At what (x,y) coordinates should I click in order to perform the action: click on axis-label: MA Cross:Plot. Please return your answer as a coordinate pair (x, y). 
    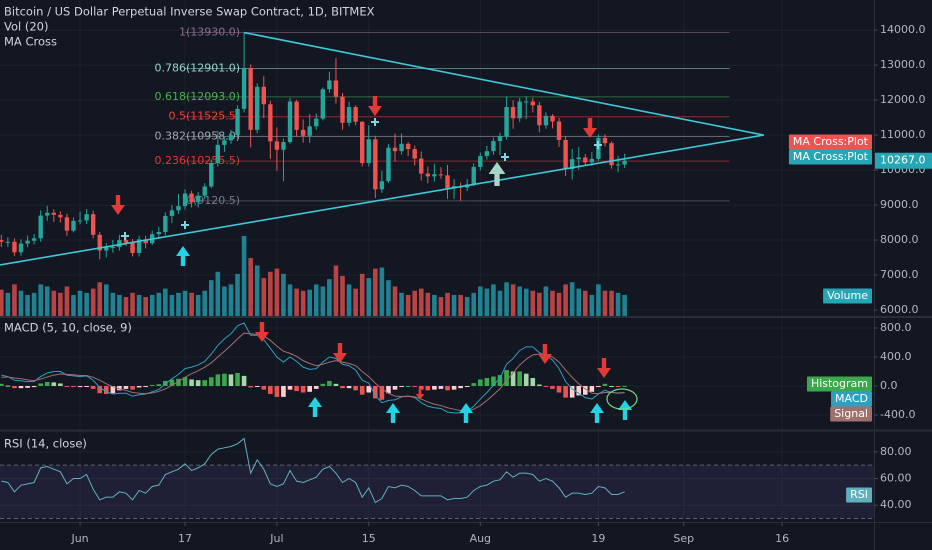
    Looking at the image, I should click on (831, 156).